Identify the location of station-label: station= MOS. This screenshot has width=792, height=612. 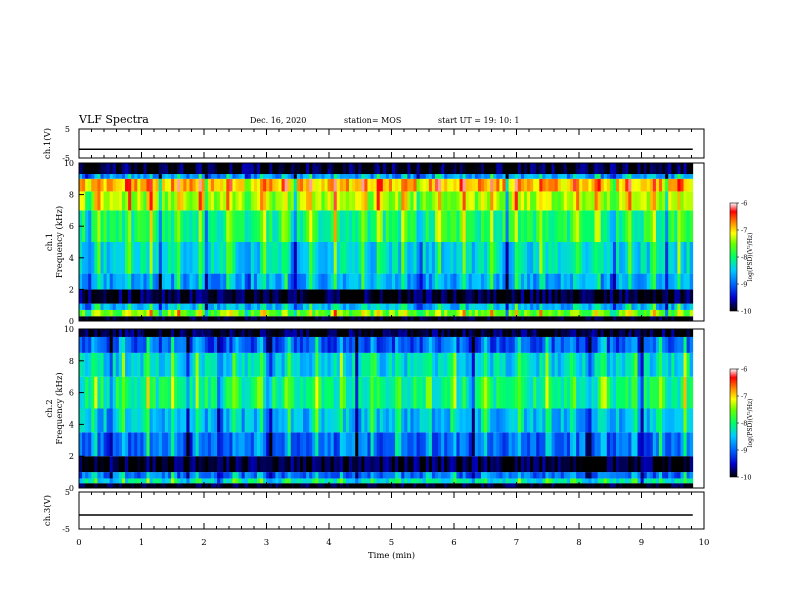
(372, 120).